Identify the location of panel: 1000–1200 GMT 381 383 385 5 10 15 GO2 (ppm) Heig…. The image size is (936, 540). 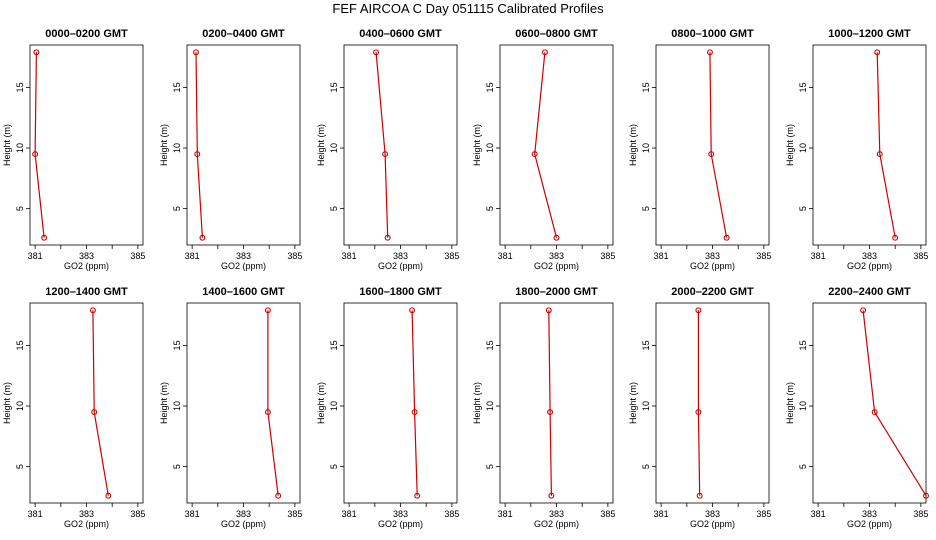
(856, 149).